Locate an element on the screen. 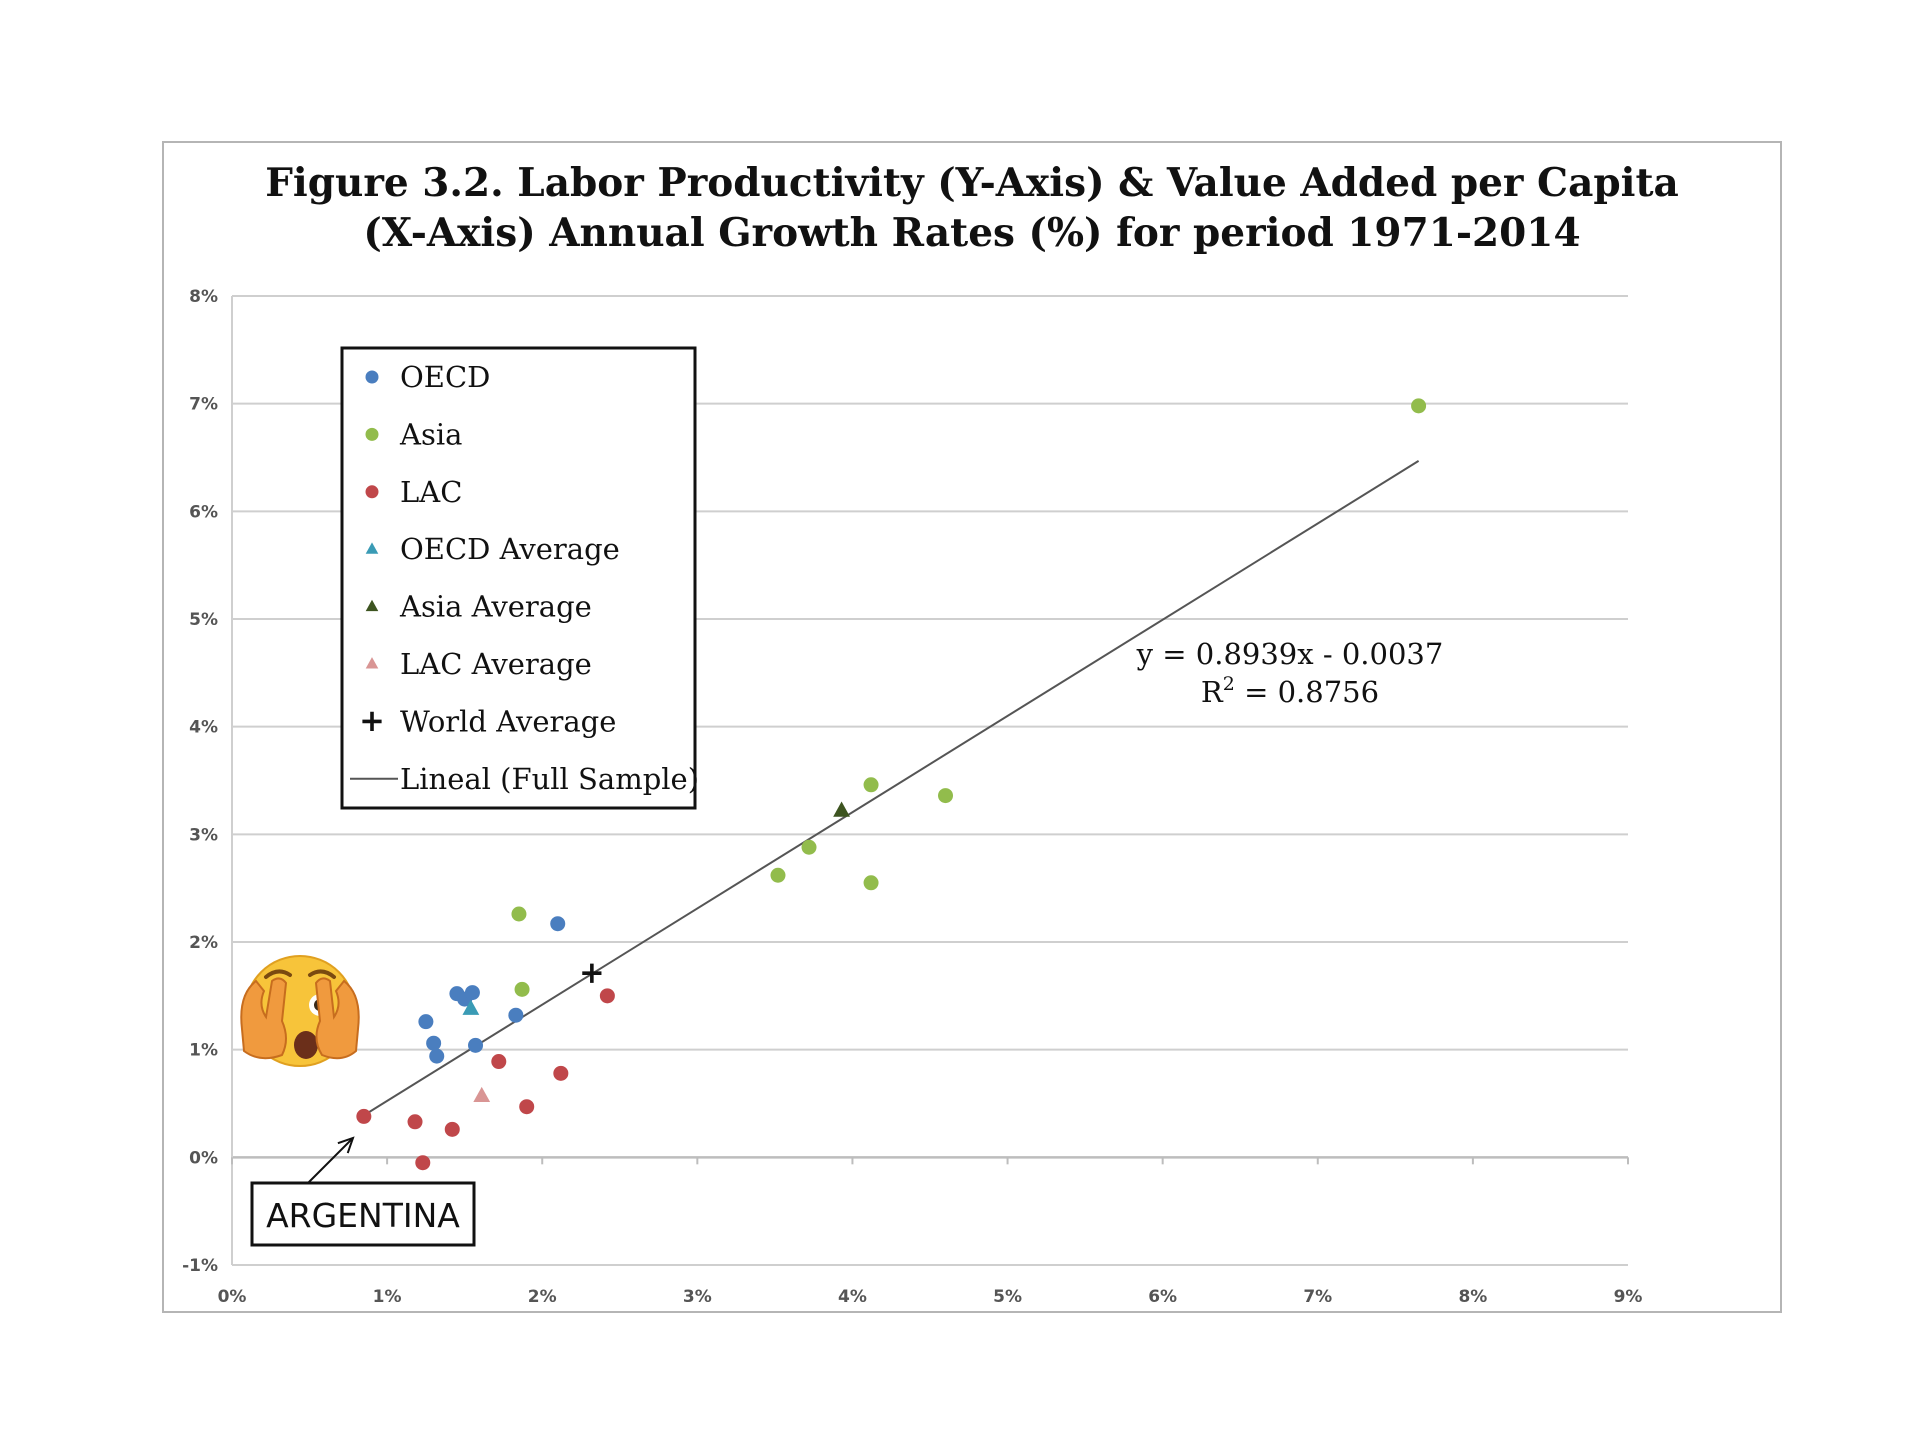  y-tick-label: 7% is located at coordinates (203, 405).